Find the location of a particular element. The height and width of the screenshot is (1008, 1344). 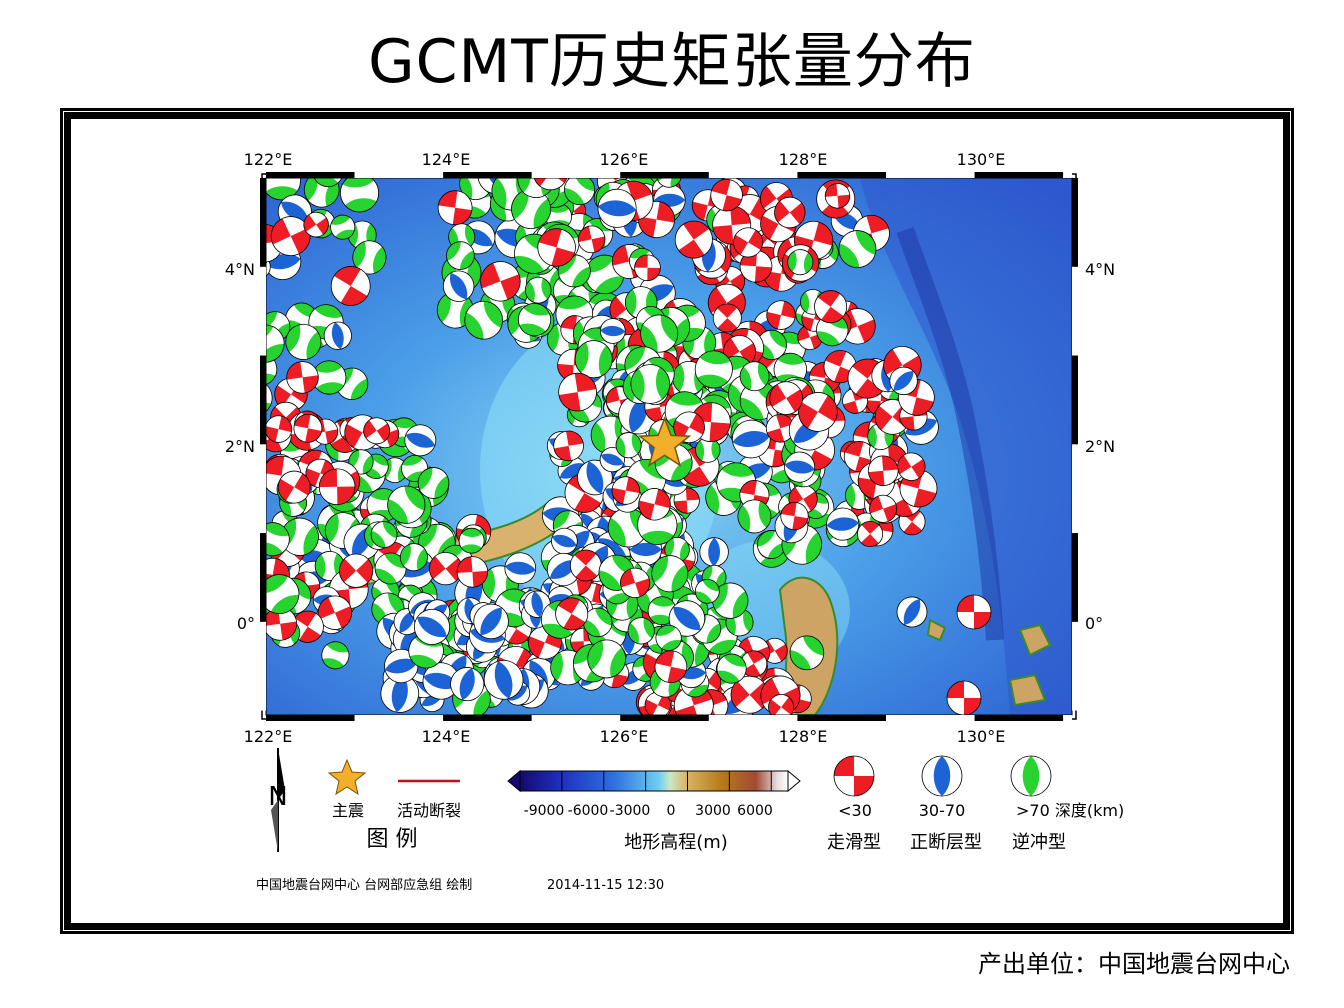

colorbar-tick-label: -3000 is located at coordinates (630, 811).